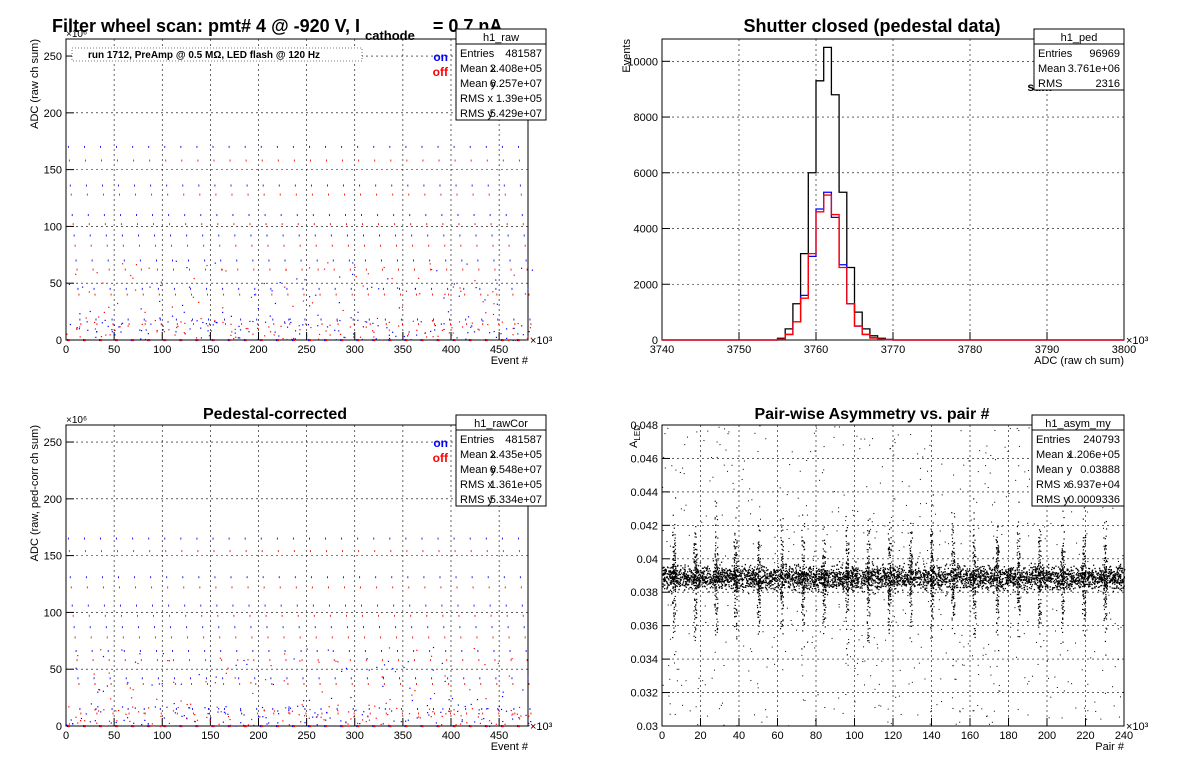 The image size is (1196, 772). I want to click on x-tick-label: 450, so click(499, 350).